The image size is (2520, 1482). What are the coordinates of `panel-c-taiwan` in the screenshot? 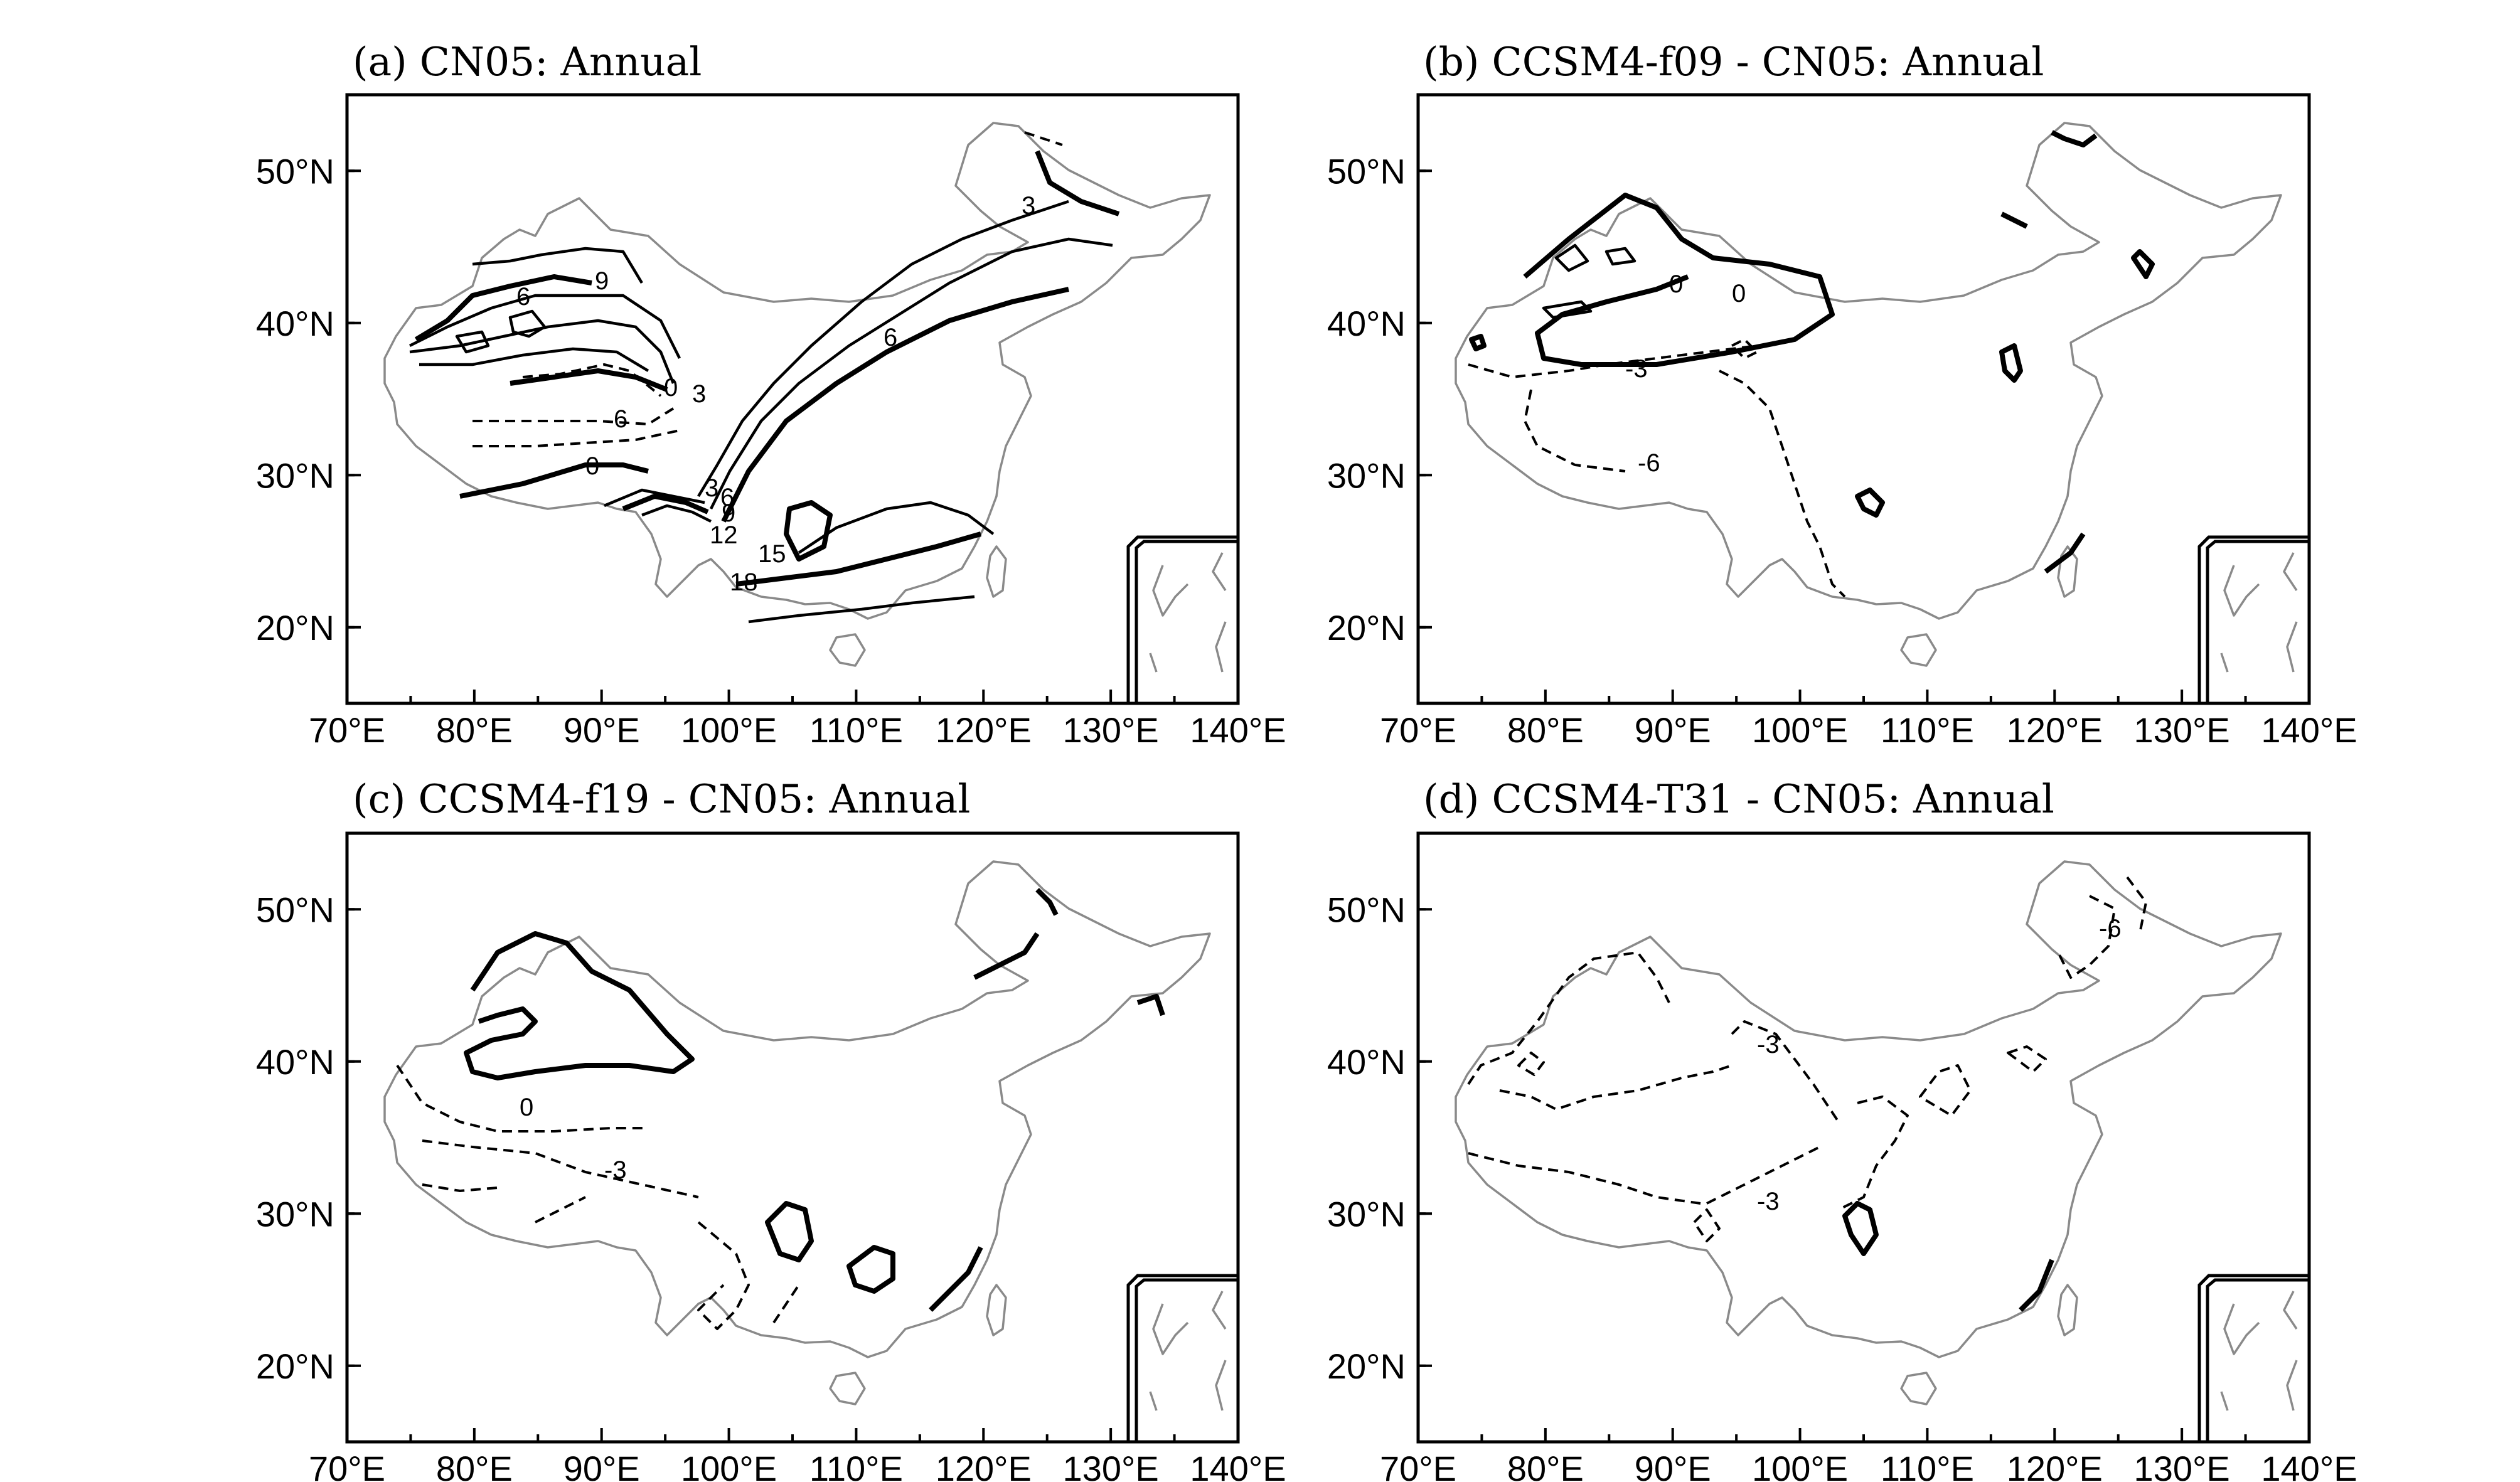 It's located at (996, 1310).